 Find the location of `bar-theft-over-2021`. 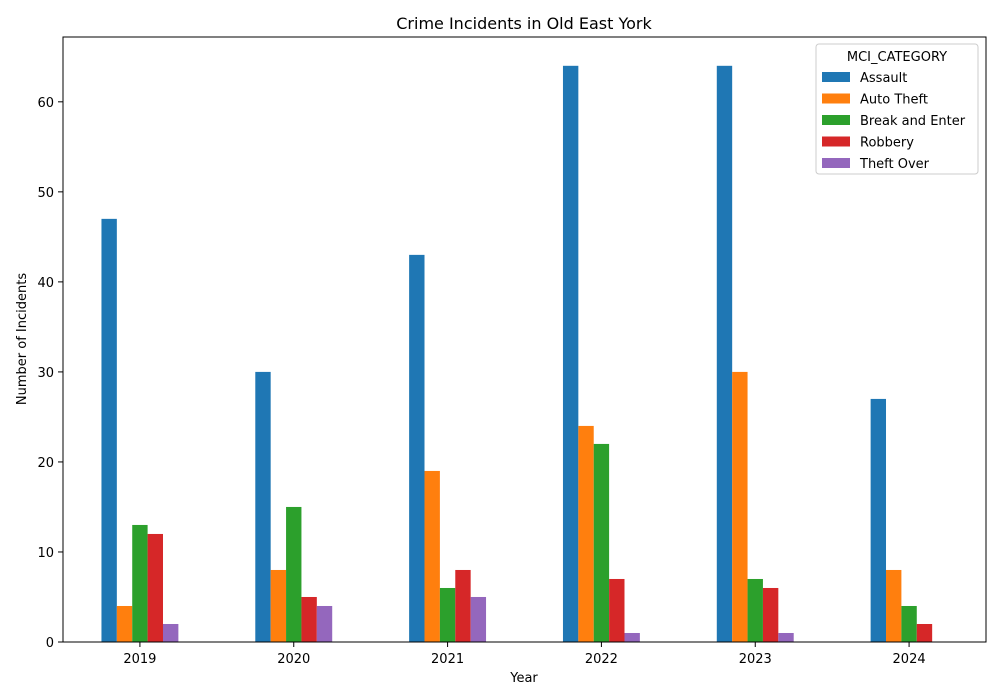

bar-theft-over-2021 is located at coordinates (478, 619).